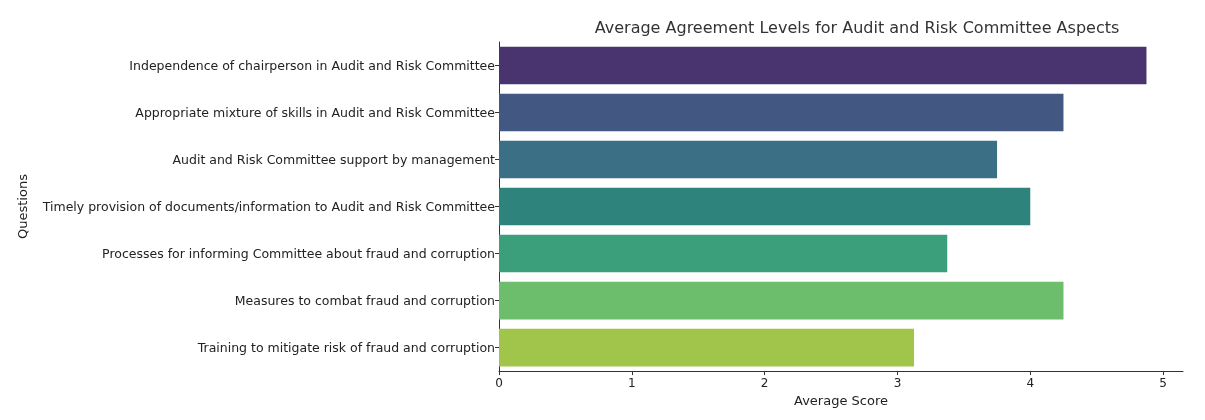  Describe the element at coordinates (841, 400) in the screenshot. I see `x-axis-title: Average Score` at that location.